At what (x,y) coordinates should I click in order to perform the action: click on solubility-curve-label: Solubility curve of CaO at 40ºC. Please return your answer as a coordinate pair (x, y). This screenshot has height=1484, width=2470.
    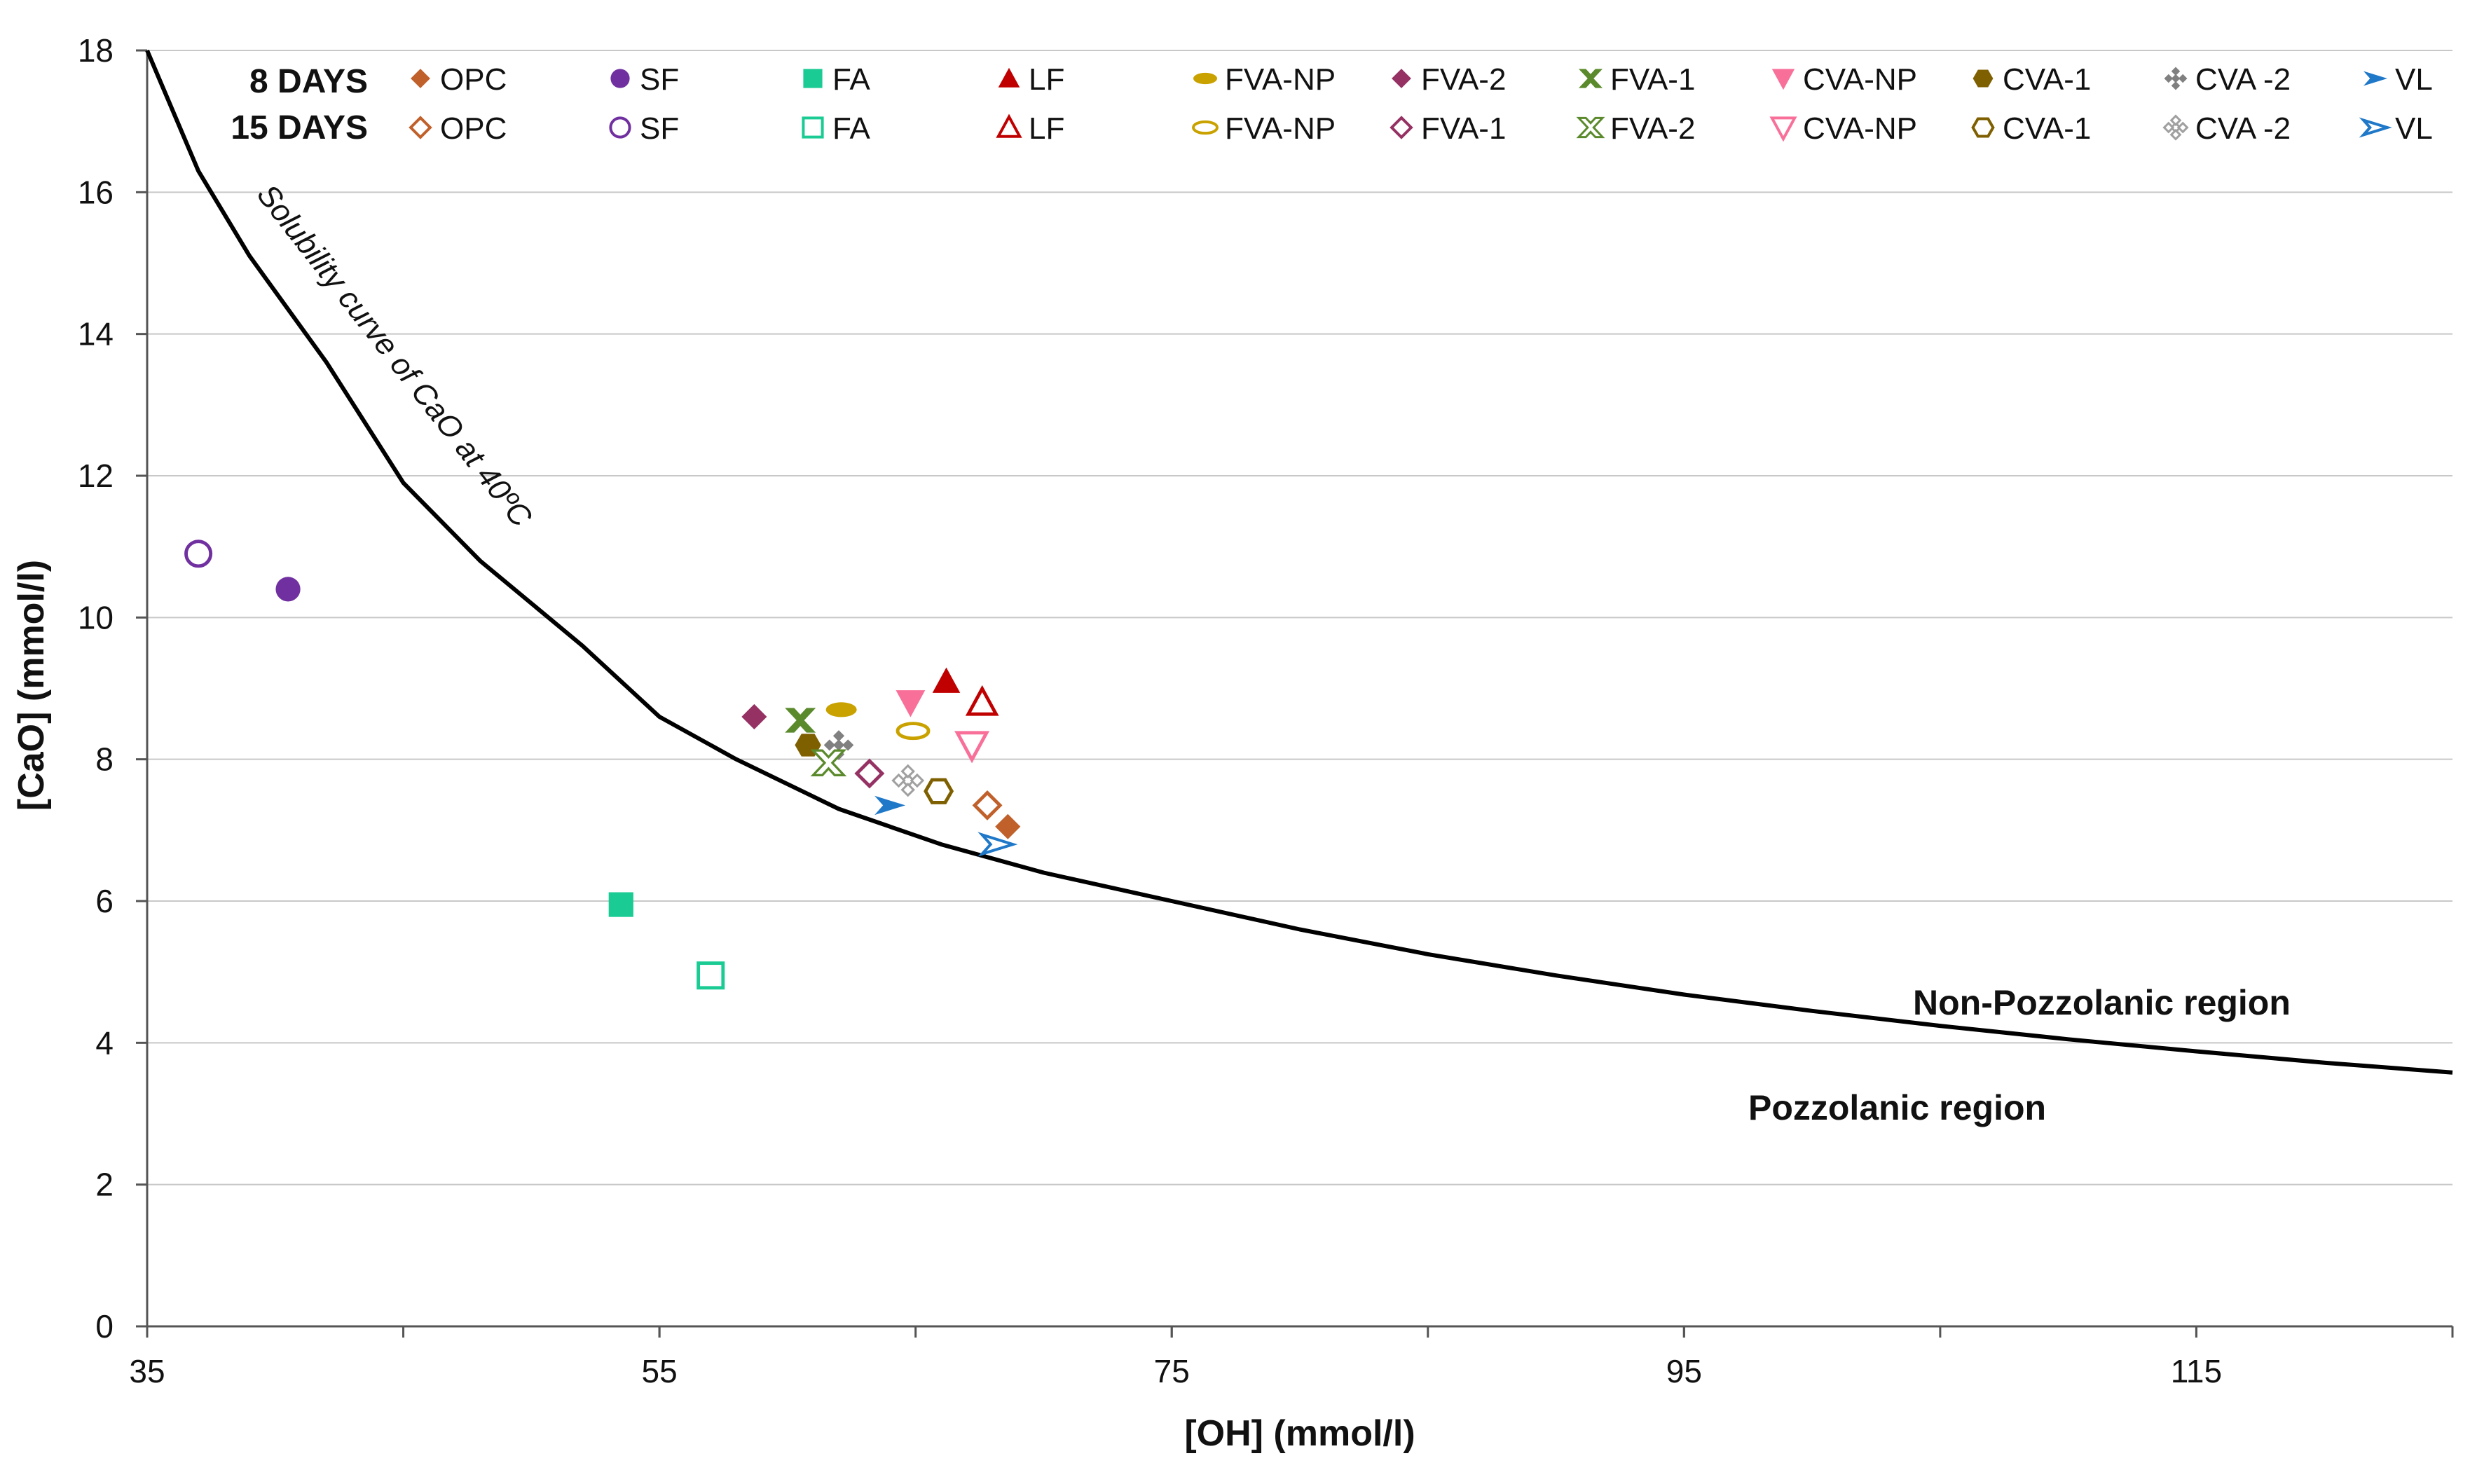
    Looking at the image, I should click on (394, 356).